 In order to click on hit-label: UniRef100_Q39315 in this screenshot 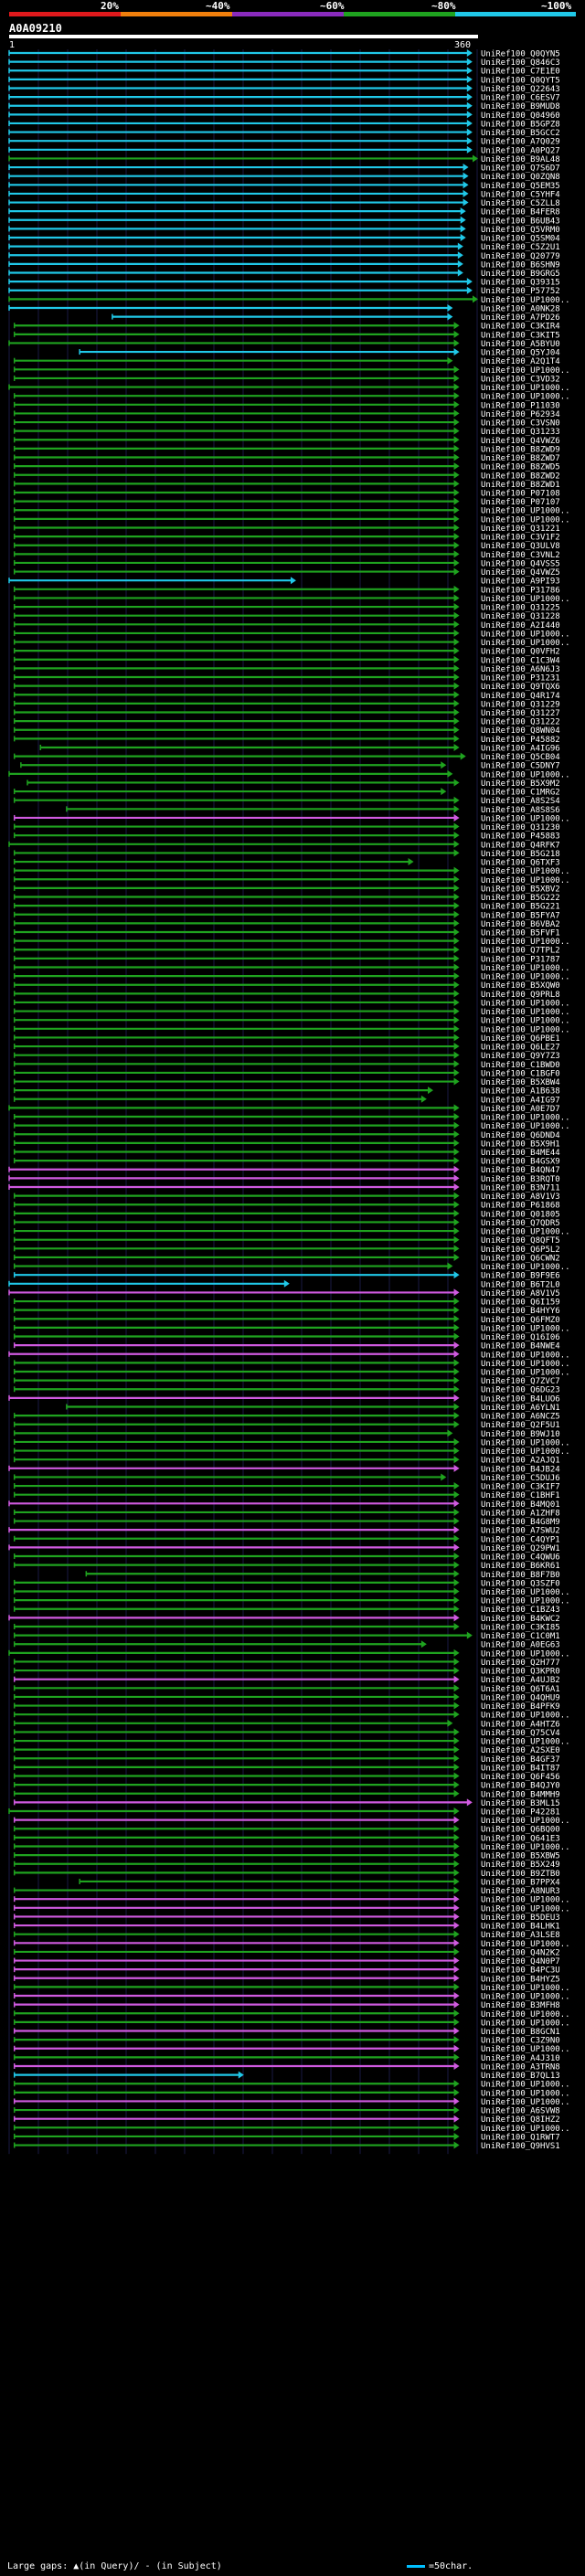, I will do `click(520, 283)`.